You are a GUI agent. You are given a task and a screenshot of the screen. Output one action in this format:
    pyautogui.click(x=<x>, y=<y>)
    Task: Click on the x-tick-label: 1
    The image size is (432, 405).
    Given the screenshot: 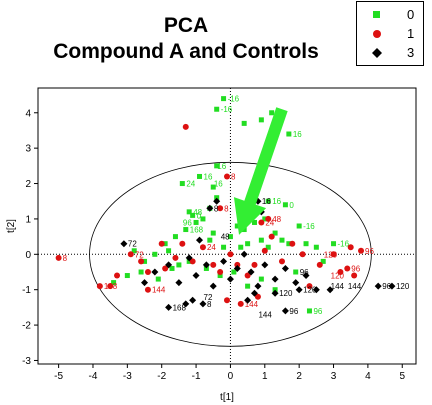 What is the action you would take?
    pyautogui.click(x=265, y=376)
    